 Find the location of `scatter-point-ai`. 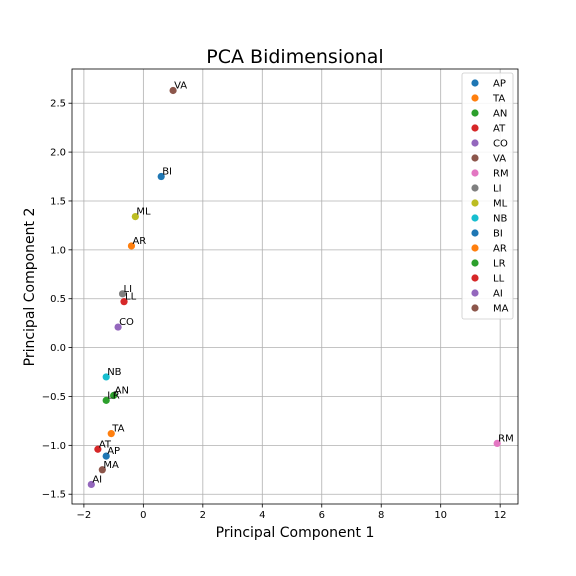

scatter-point-ai is located at coordinates (91, 484).